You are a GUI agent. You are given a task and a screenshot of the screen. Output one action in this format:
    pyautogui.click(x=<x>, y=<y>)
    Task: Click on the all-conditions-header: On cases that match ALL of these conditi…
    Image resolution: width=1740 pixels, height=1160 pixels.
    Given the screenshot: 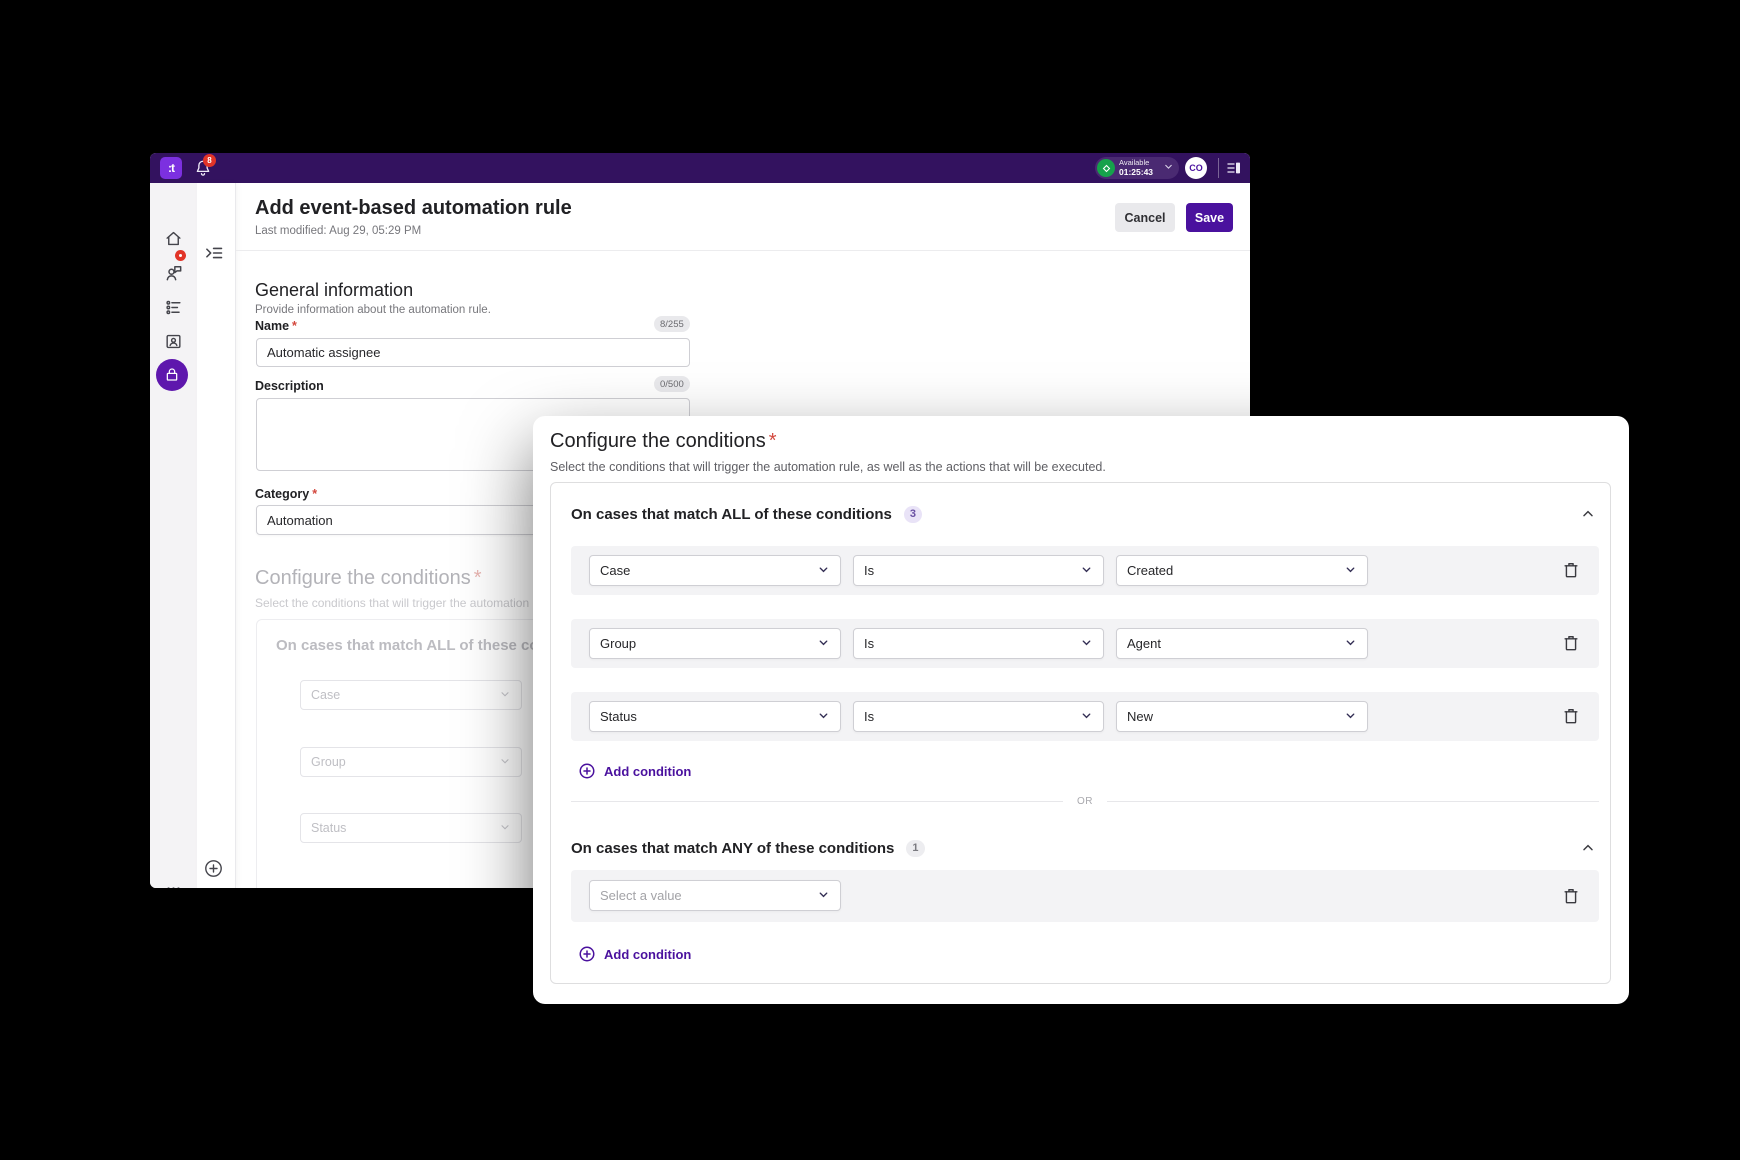 What is the action you would take?
    pyautogui.click(x=1083, y=514)
    